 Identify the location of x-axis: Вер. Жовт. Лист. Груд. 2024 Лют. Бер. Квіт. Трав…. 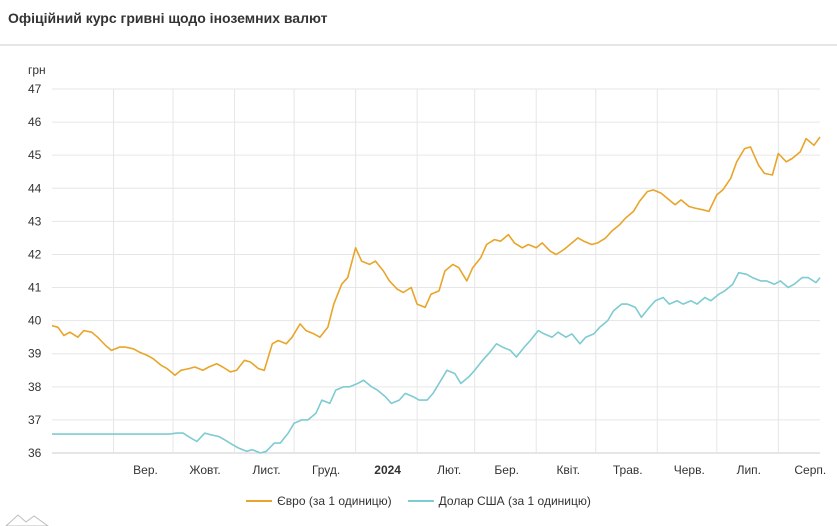
(479, 470).